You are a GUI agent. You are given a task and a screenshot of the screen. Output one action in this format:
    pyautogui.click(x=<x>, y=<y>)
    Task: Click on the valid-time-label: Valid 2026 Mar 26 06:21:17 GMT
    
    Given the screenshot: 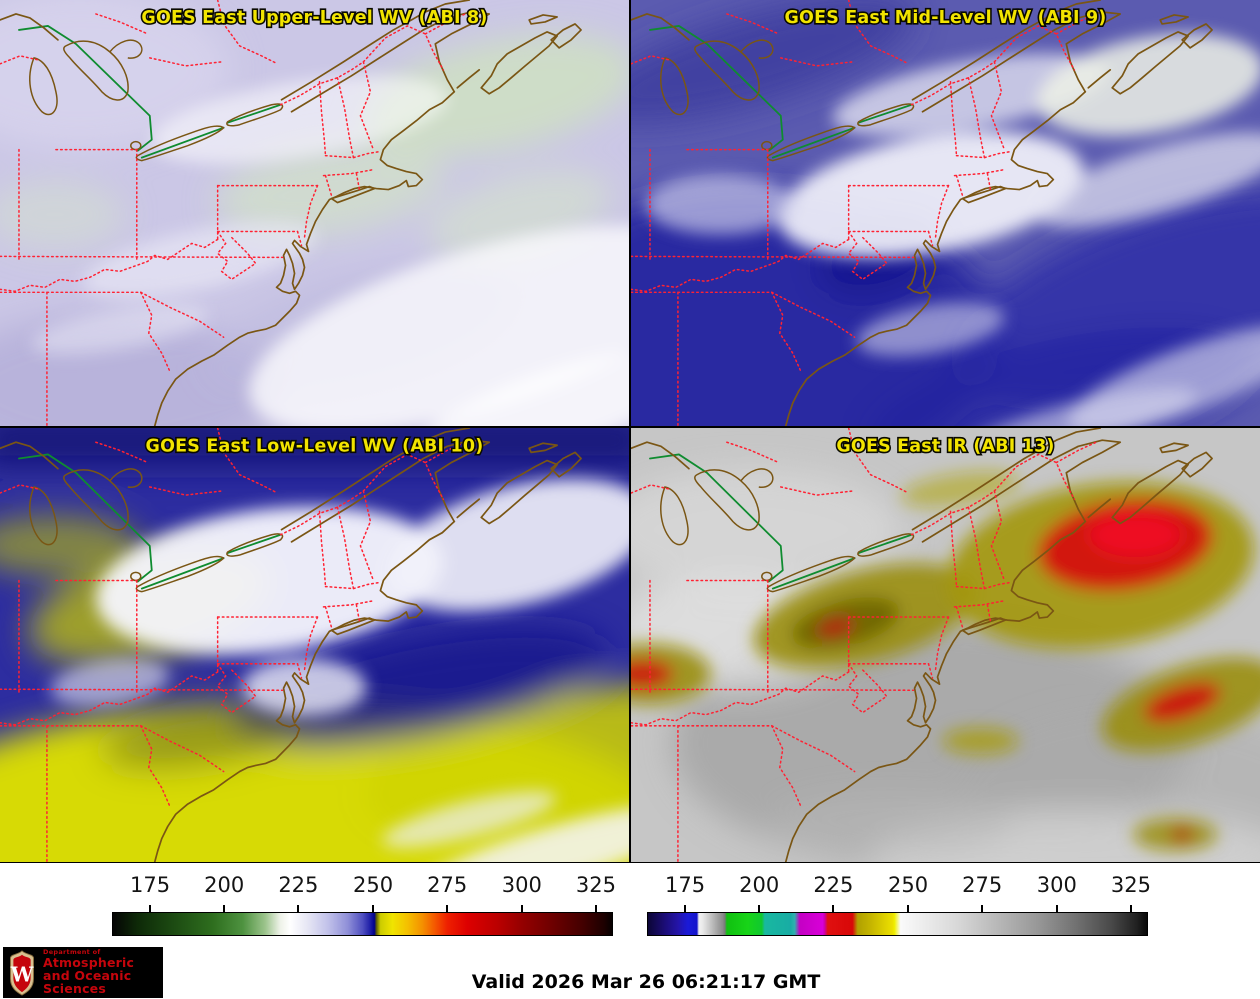 What is the action you would take?
    pyautogui.click(x=646, y=982)
    